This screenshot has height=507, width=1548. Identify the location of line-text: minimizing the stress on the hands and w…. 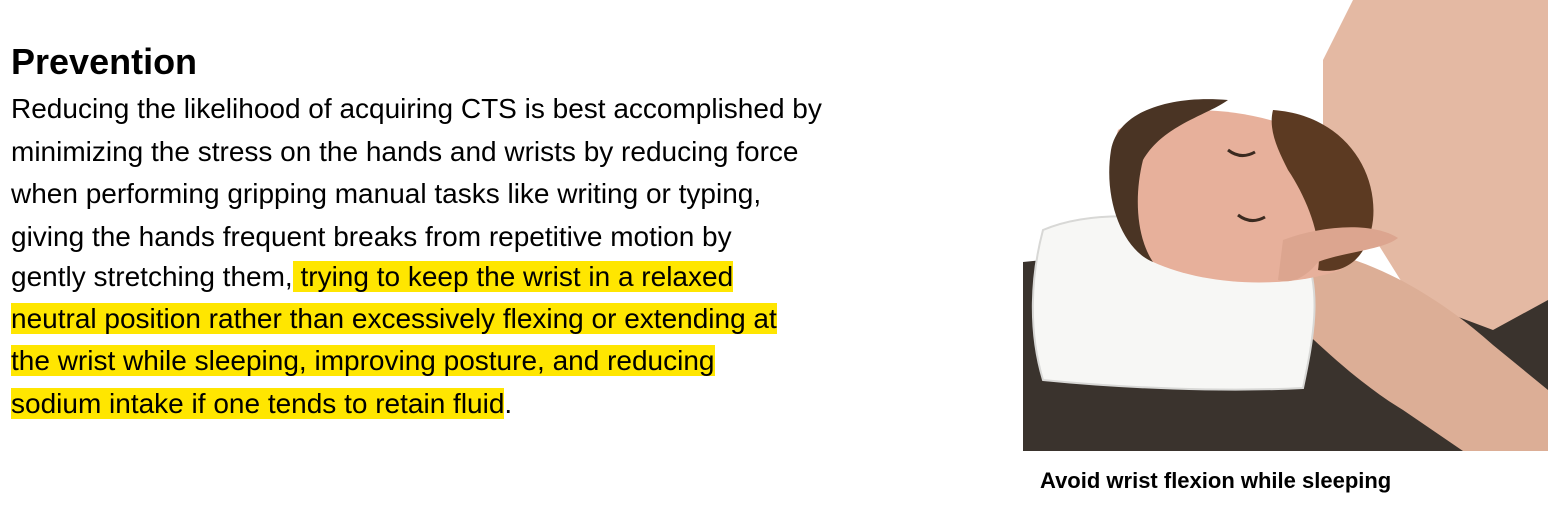
(405, 151).